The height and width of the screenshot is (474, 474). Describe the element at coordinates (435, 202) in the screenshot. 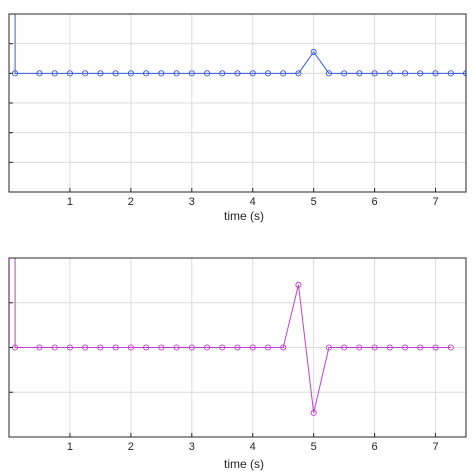

I see `top-plot-x-tick-label: 7` at that location.